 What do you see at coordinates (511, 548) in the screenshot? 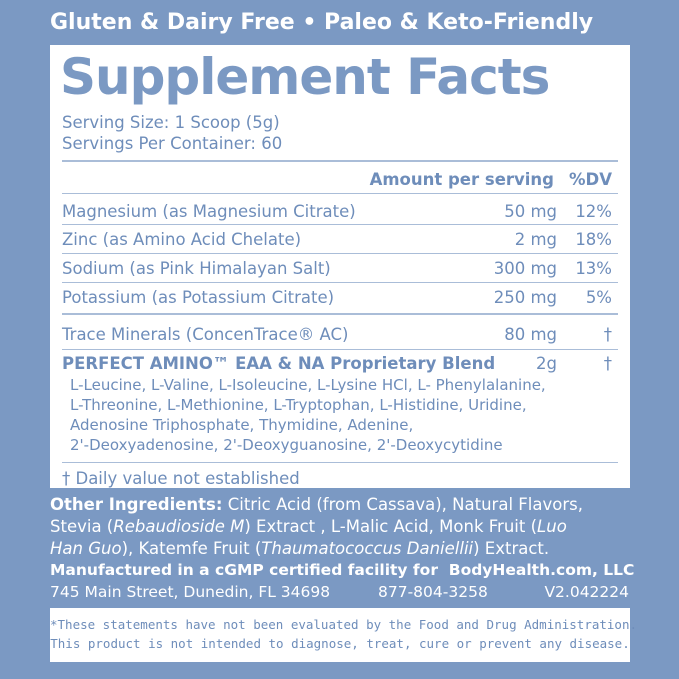
I see `text: ) Extract.` at bounding box center [511, 548].